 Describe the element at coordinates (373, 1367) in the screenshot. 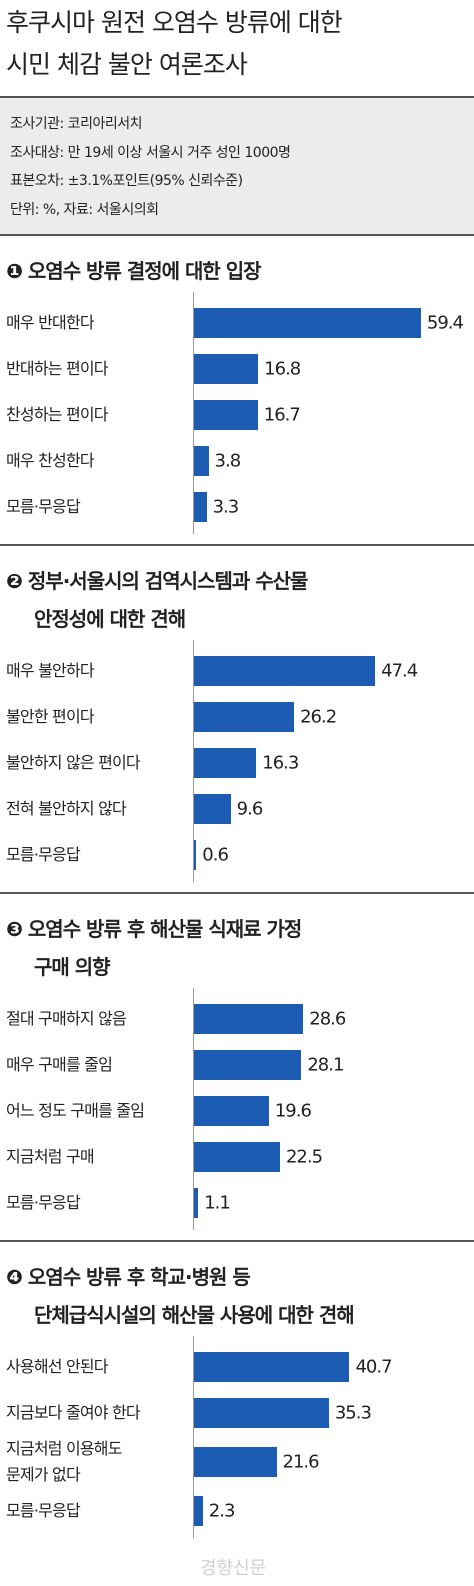

I see `value-label: 40.7` at that location.